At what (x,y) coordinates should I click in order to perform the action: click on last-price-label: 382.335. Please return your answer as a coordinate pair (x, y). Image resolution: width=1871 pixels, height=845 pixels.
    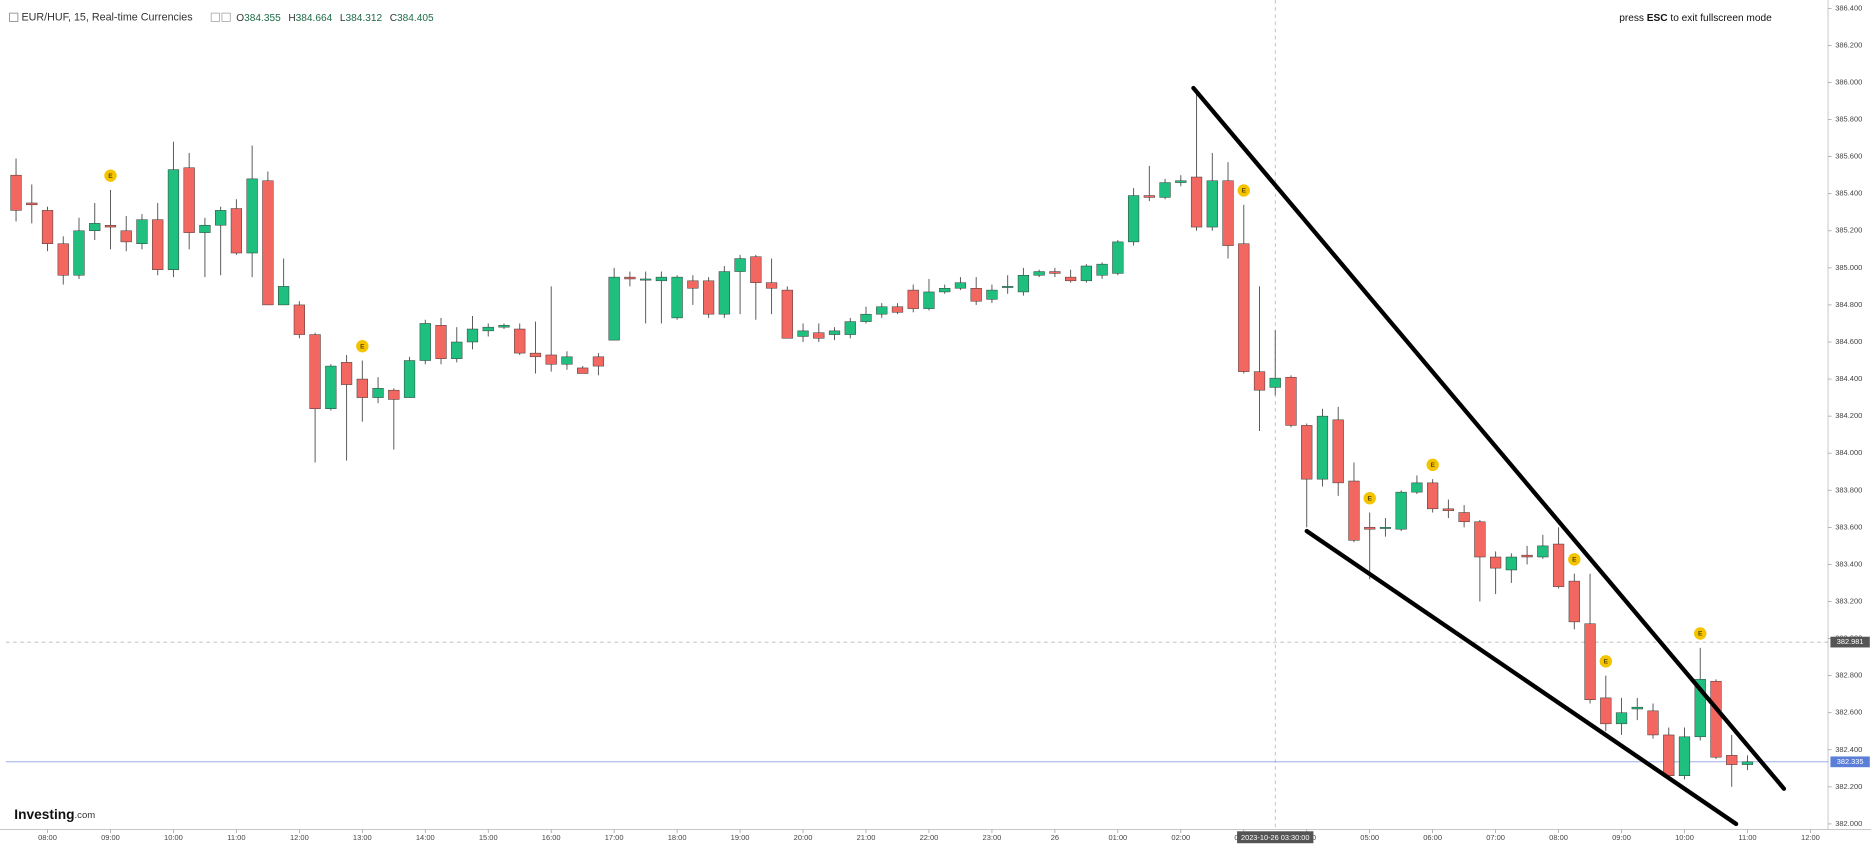
    Looking at the image, I should click on (1850, 761).